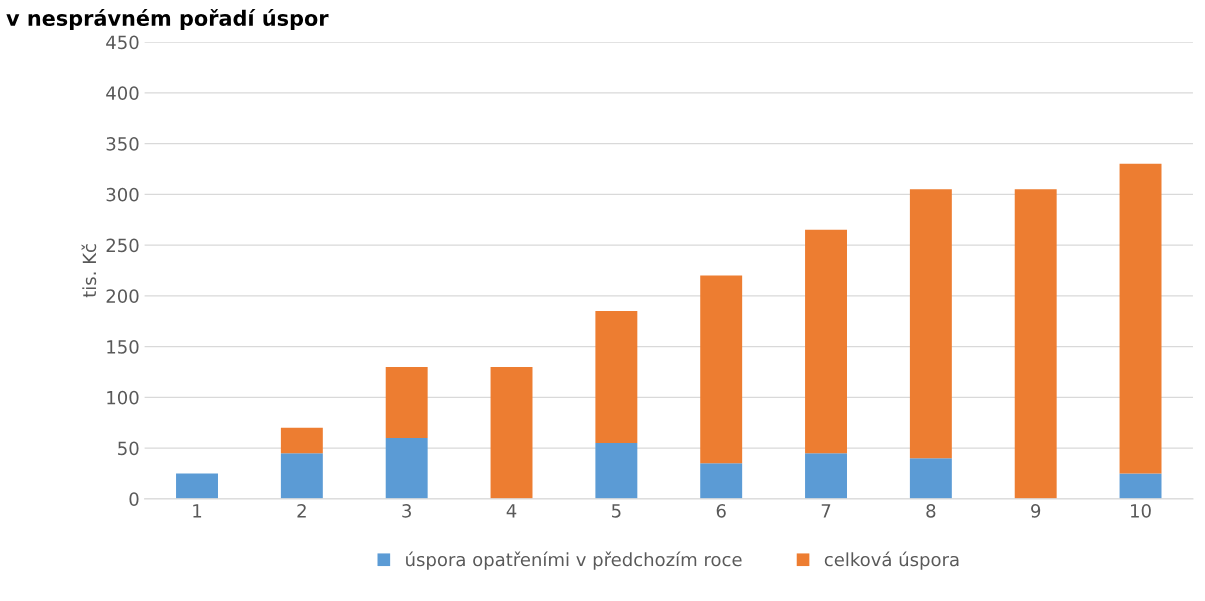 This screenshot has width=1205, height=601. I want to click on y-tick-label: 150, so click(123, 347).